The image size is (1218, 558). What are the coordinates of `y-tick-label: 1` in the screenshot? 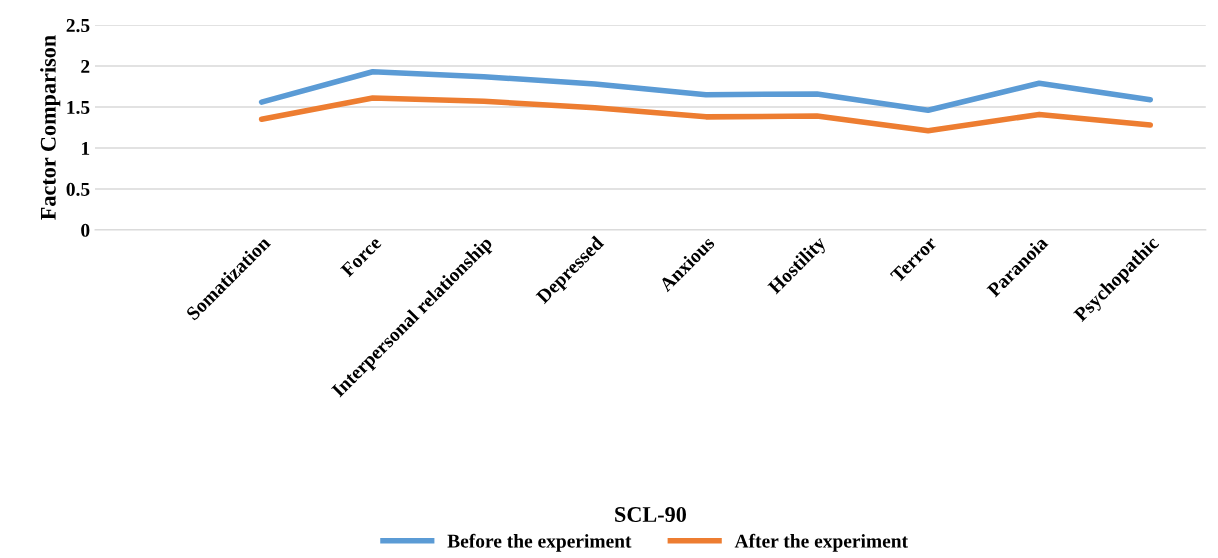 It's located at (85, 148).